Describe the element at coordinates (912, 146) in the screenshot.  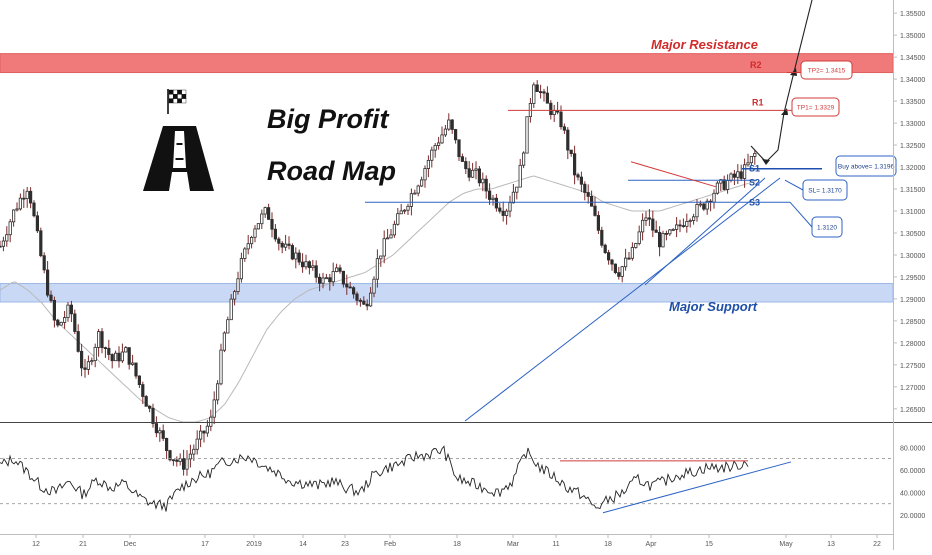
I see `price-tick-label: 1.32500` at that location.